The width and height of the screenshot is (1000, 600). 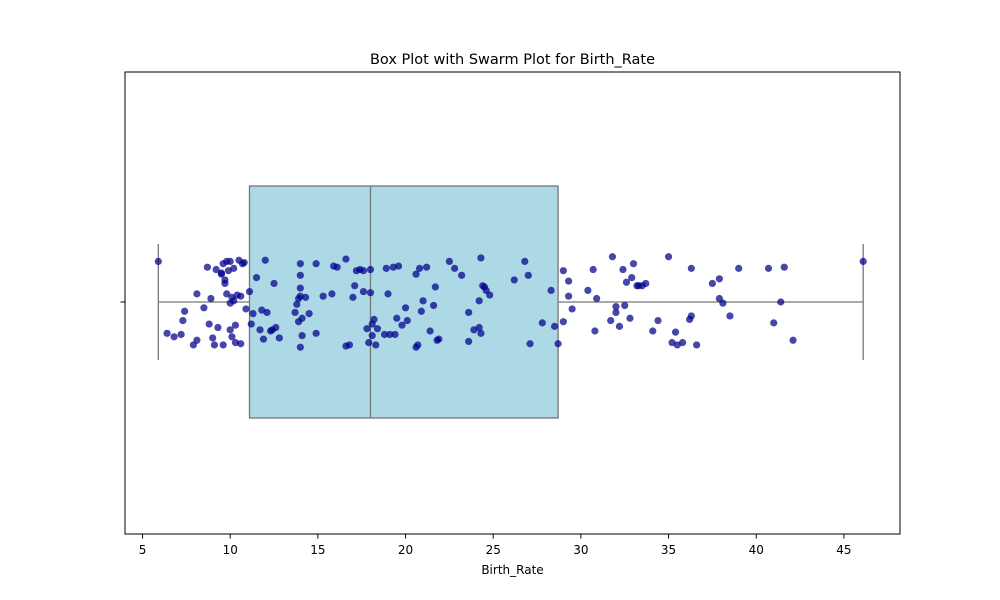 What do you see at coordinates (403, 302) in the screenshot?
I see `iqr-box` at bounding box center [403, 302].